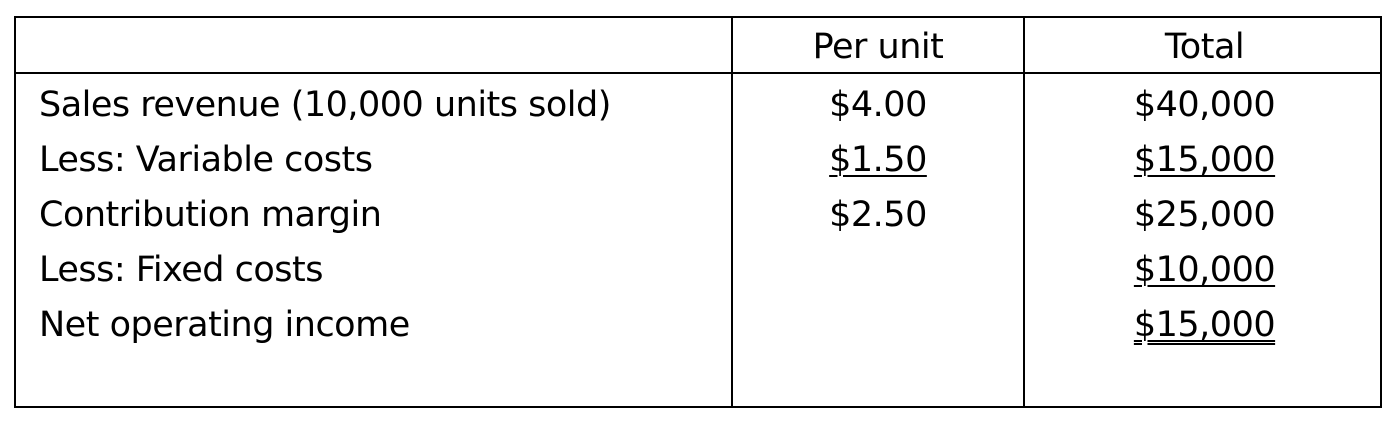 This screenshot has height=426, width=1394. I want to click on row-total-sales-revenue: $40,000, so click(1204, 105).